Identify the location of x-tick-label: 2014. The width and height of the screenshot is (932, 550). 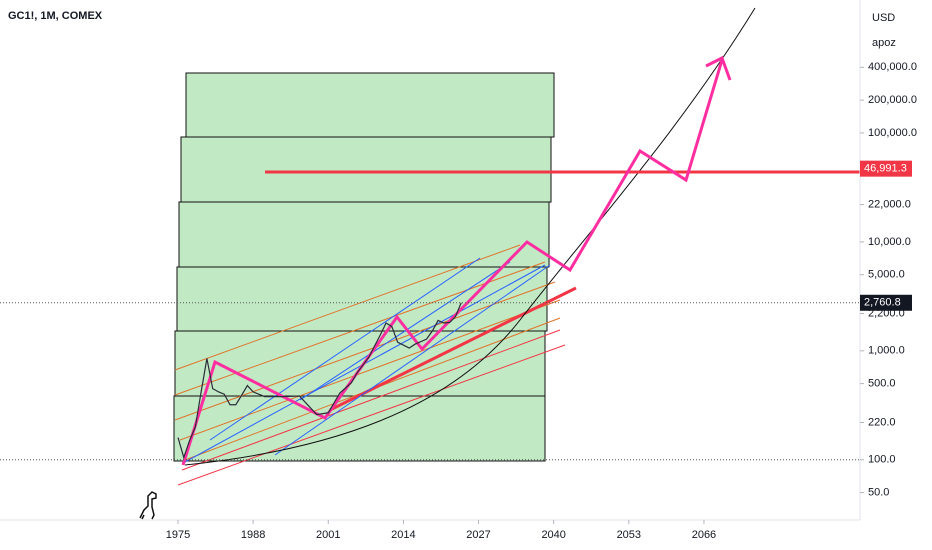
(403, 535).